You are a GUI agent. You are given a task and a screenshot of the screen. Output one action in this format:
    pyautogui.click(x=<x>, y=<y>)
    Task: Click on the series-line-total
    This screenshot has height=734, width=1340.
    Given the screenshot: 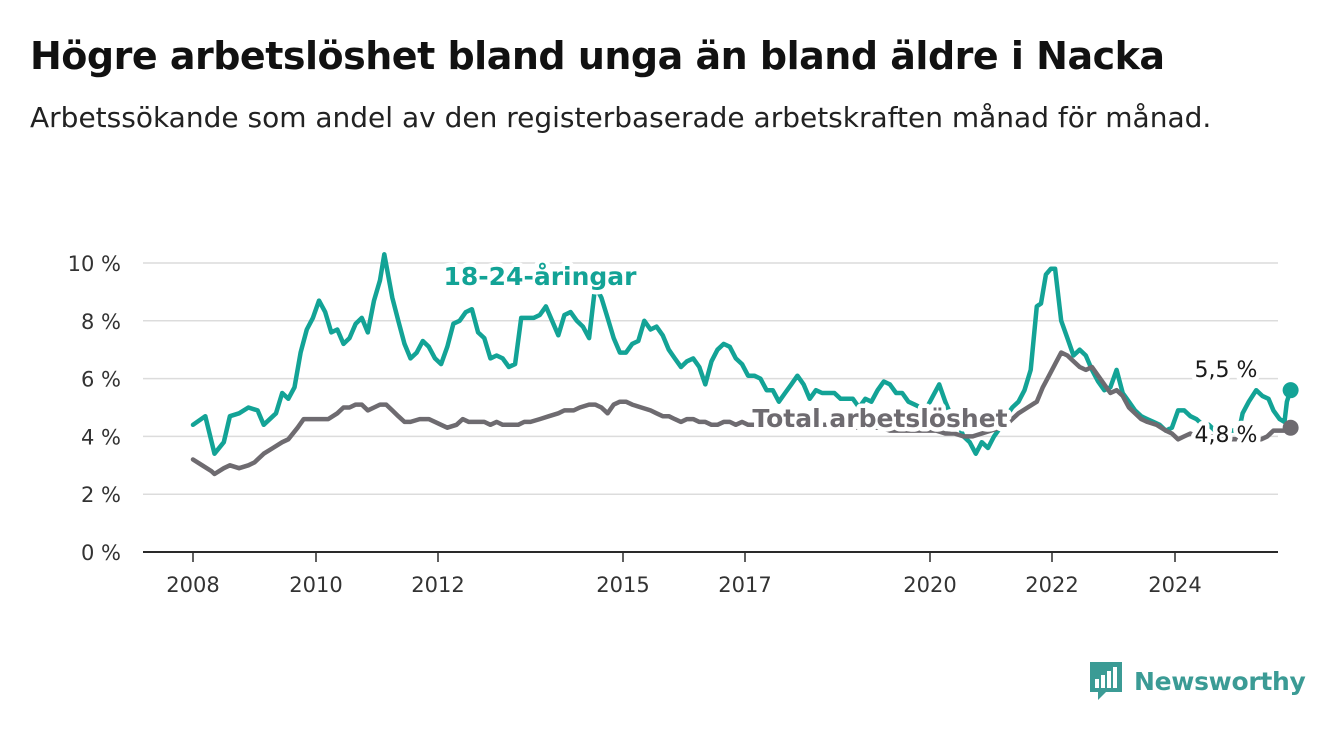 What is the action you would take?
    pyautogui.click(x=741, y=413)
    